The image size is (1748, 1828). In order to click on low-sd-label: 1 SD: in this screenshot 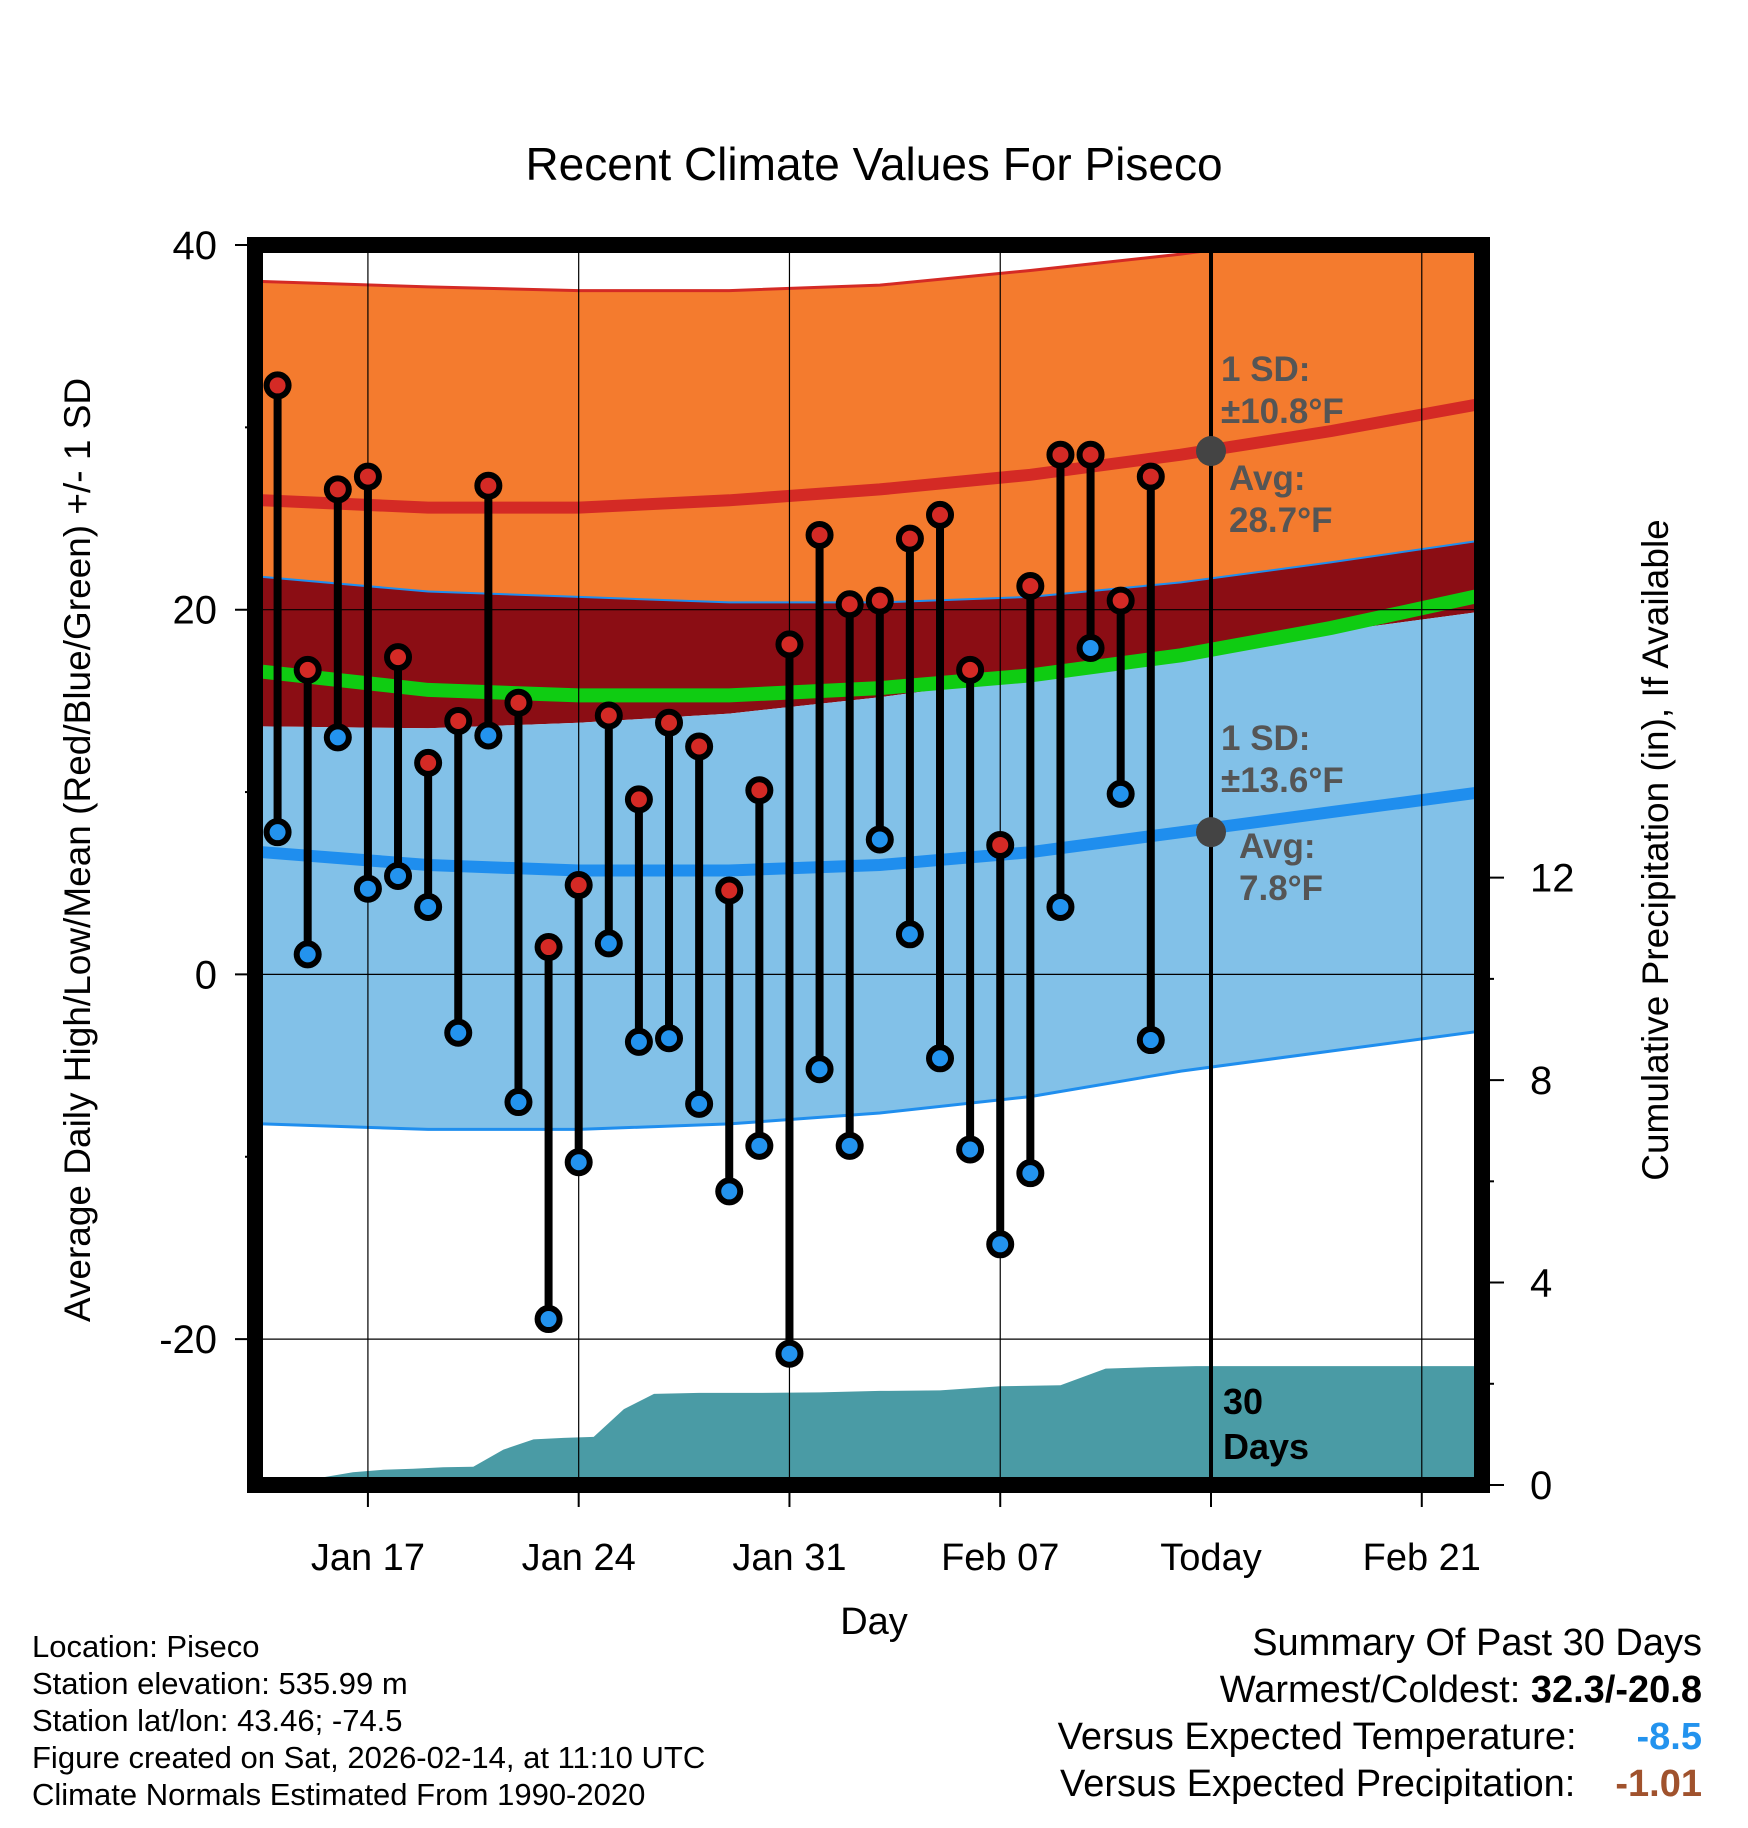, I will do `click(1265, 738)`.